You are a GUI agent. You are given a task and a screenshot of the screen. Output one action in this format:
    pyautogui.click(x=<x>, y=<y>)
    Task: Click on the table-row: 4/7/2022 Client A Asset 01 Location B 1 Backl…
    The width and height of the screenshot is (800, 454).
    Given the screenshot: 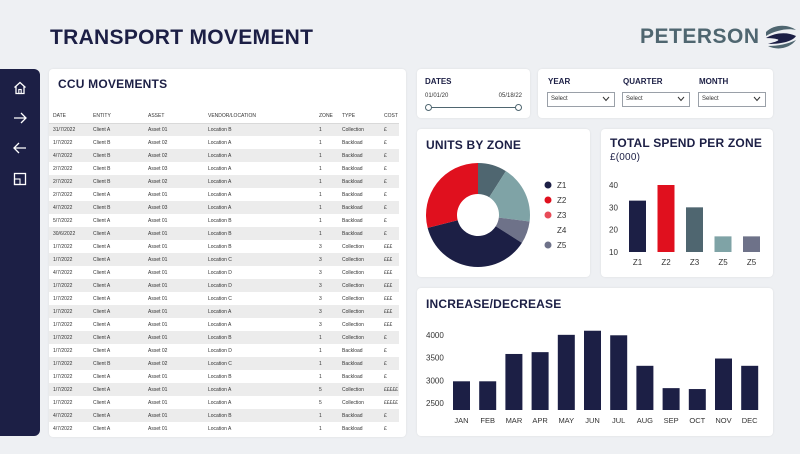 What is the action you would take?
    pyautogui.click(x=224, y=415)
    